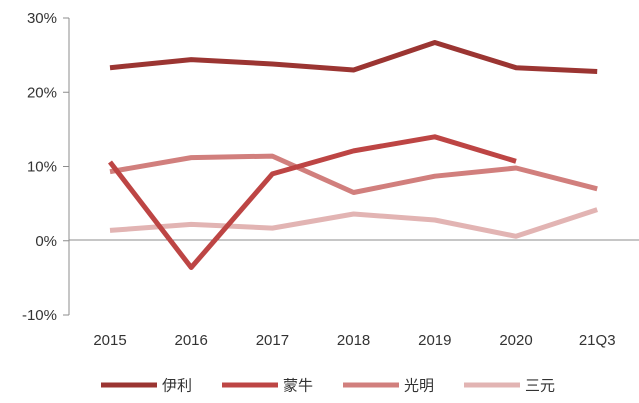 The height and width of the screenshot is (403, 639). What do you see at coordinates (419, 386) in the screenshot?
I see `legend-label: 光明` at bounding box center [419, 386].